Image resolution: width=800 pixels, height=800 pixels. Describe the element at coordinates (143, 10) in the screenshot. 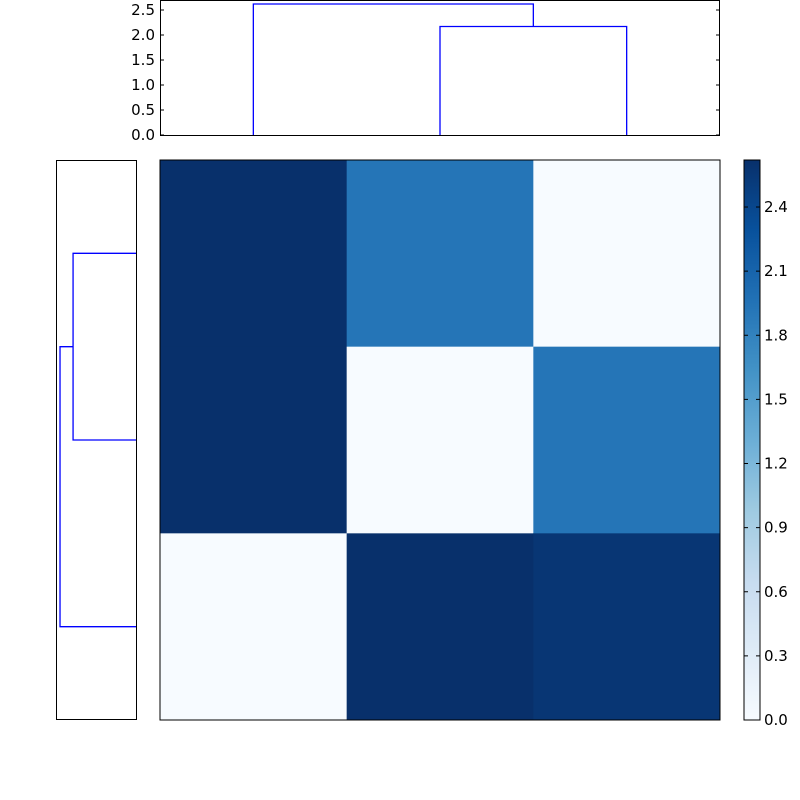

I see `y-tick-label: 2.5` at that location.